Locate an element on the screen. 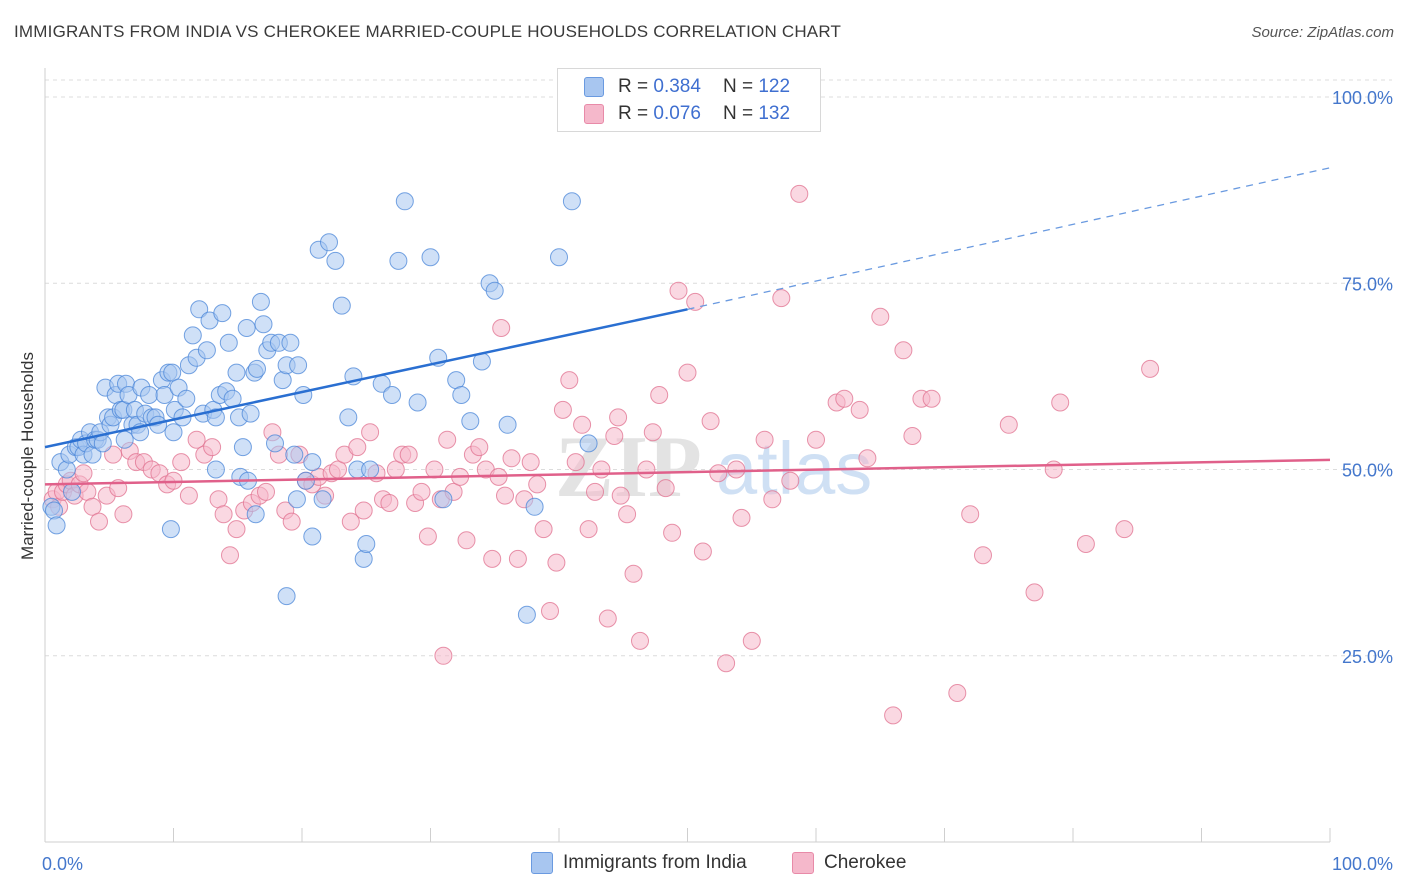 This screenshot has height=892, width=1406. legend-row-india: R = 0.384 N = 122 is located at coordinates (687, 87).